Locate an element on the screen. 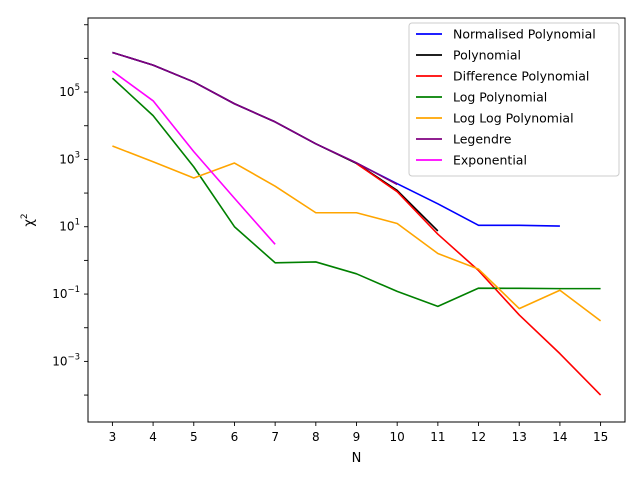 This screenshot has width=640, height=480. x-tick-label: 10 is located at coordinates (397, 437).